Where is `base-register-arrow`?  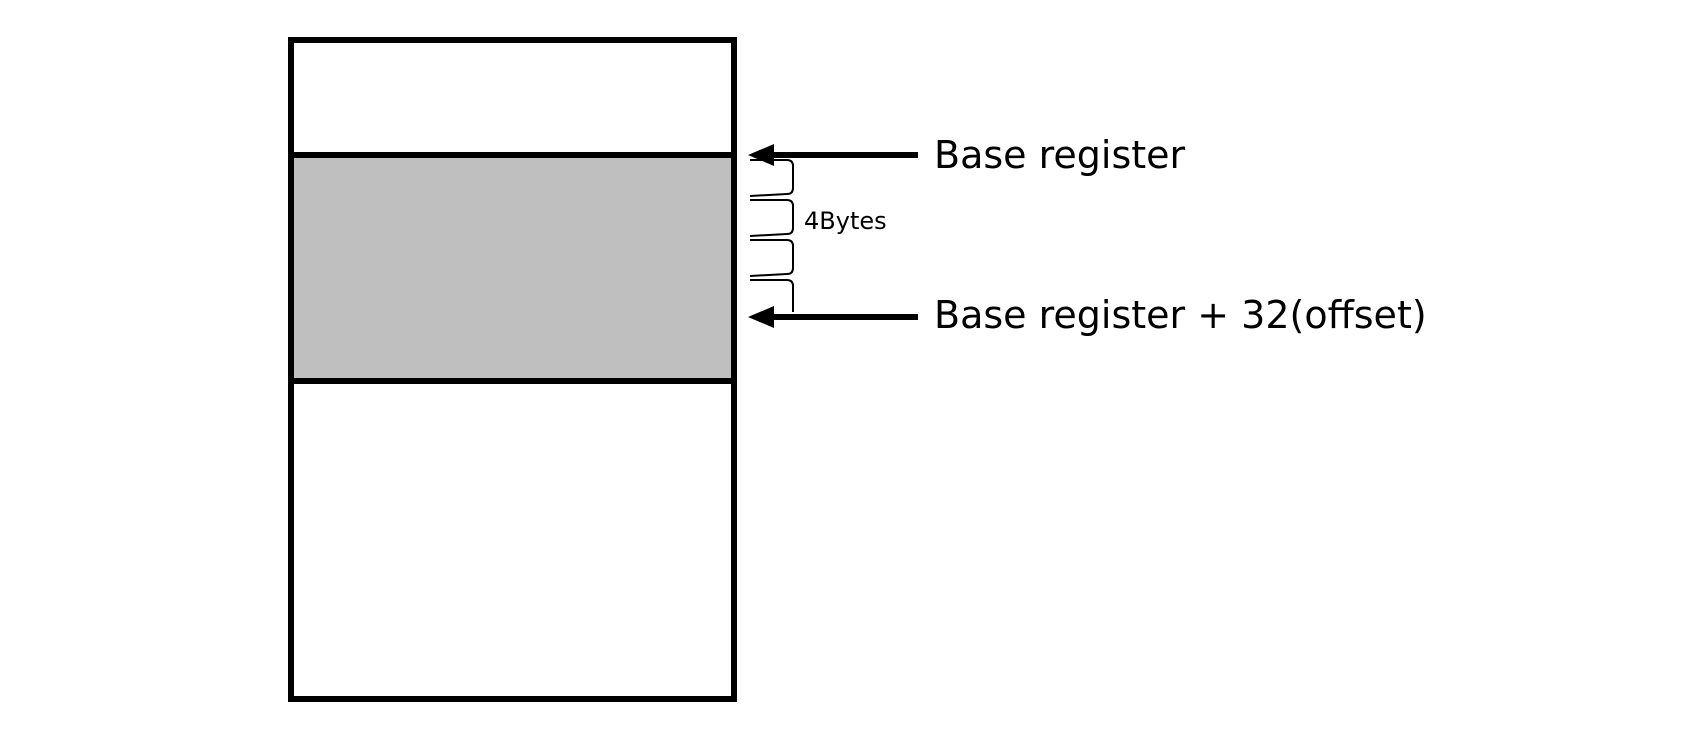 base-register-arrow is located at coordinates (833, 155).